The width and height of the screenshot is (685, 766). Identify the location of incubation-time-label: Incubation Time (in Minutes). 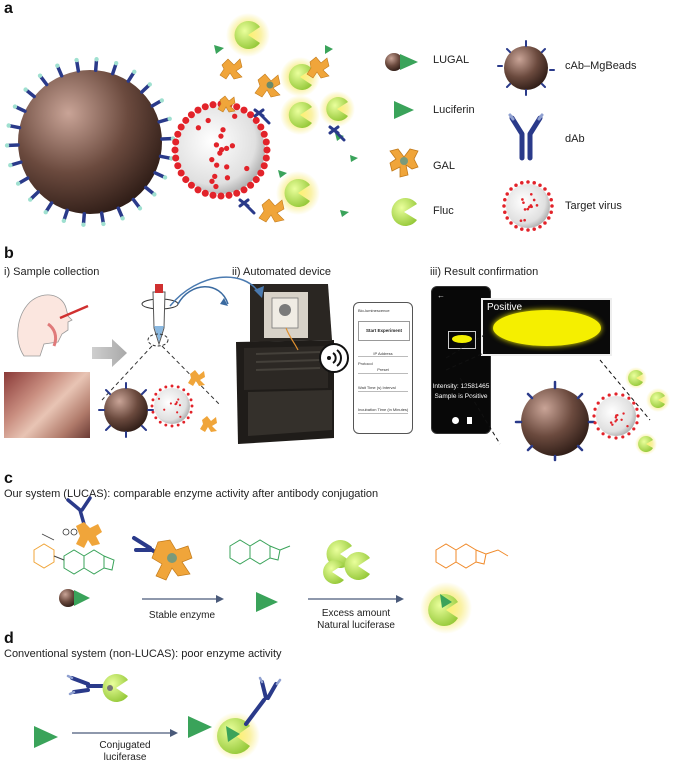
(383, 409).